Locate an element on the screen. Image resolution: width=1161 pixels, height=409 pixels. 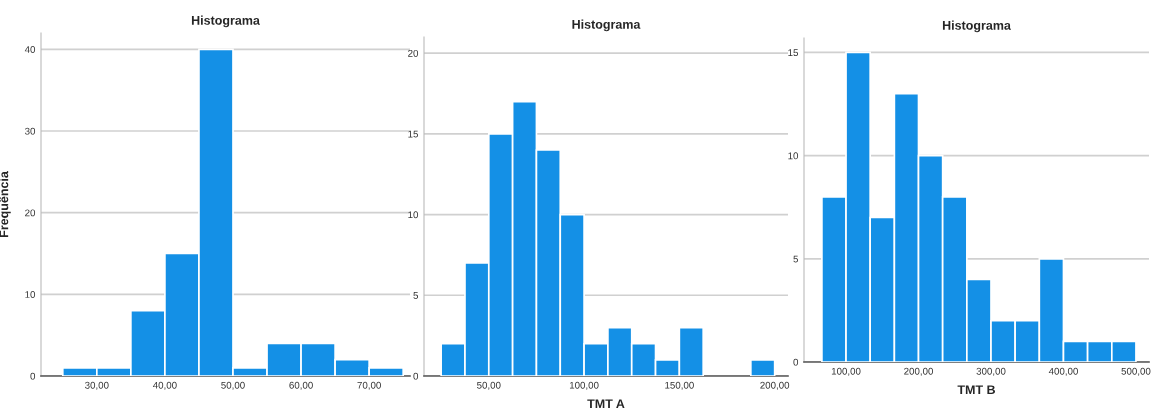
x-tick-label: 40,00 is located at coordinates (164, 385).